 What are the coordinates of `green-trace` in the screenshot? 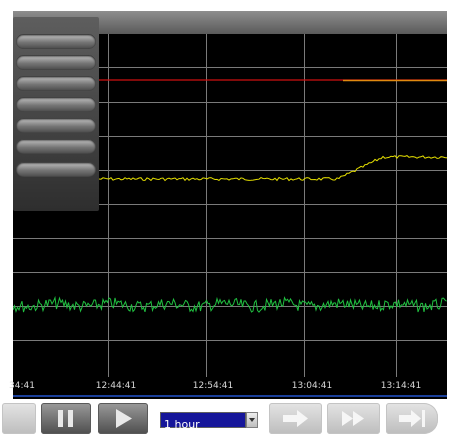 It's located at (230, 304).